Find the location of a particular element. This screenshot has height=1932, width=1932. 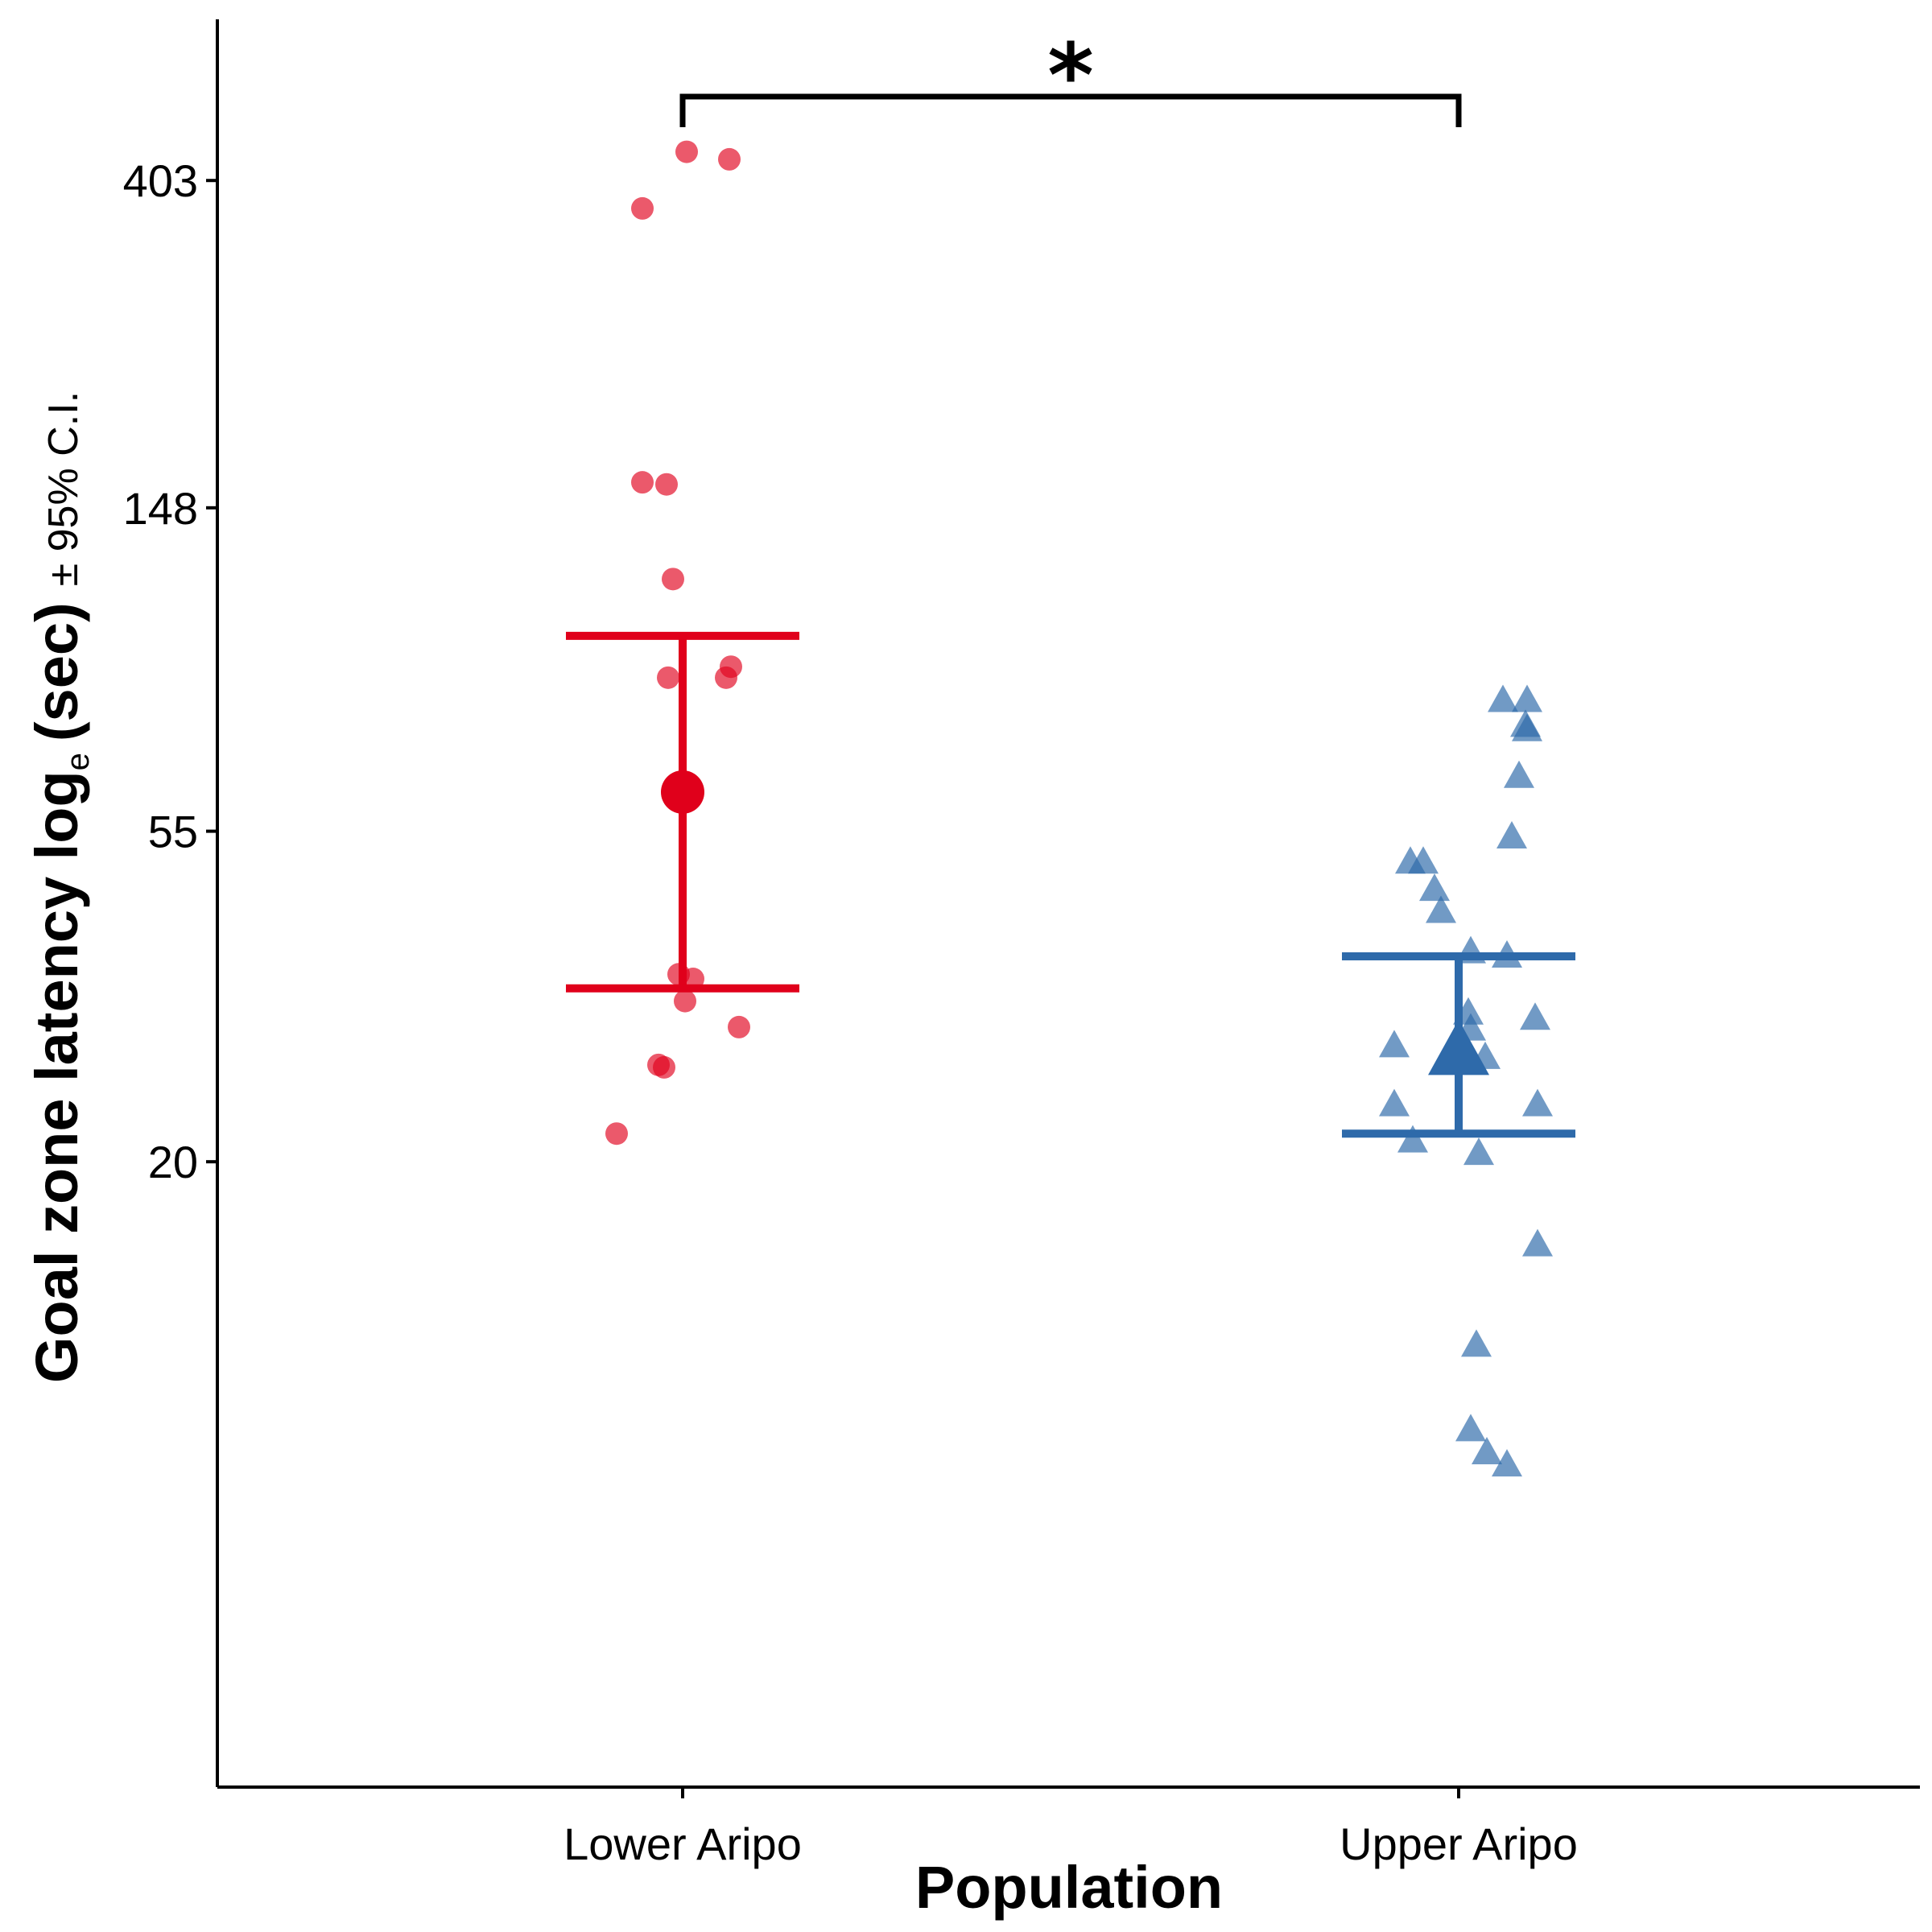

y-tick-label: 55 is located at coordinates (173, 832).